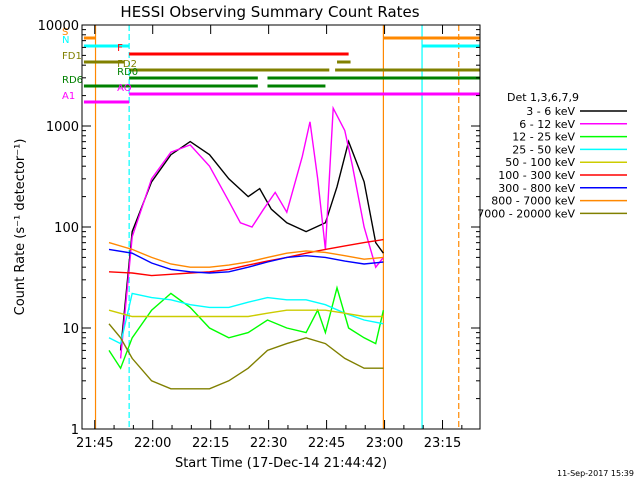 The image size is (640, 480). What do you see at coordinates (442, 443) in the screenshot?
I see `x-tick-label: 23:15` at bounding box center [442, 443].